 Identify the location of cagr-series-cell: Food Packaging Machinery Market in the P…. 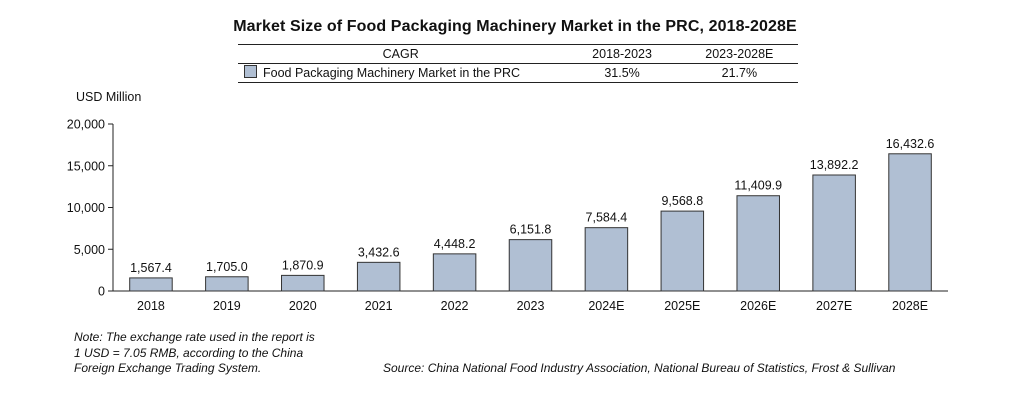
(401, 73).